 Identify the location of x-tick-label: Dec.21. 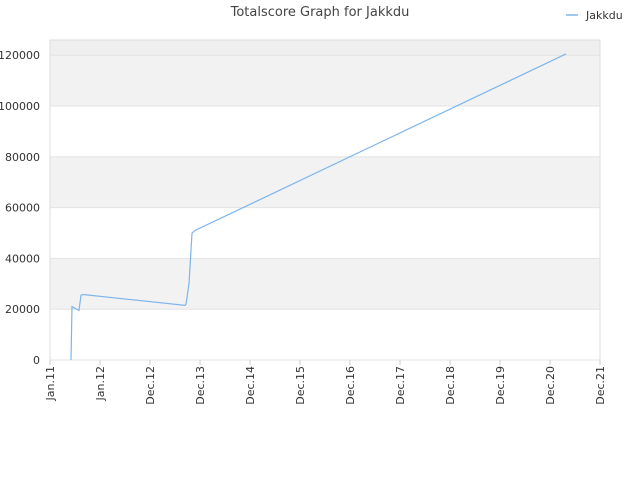
(600, 385).